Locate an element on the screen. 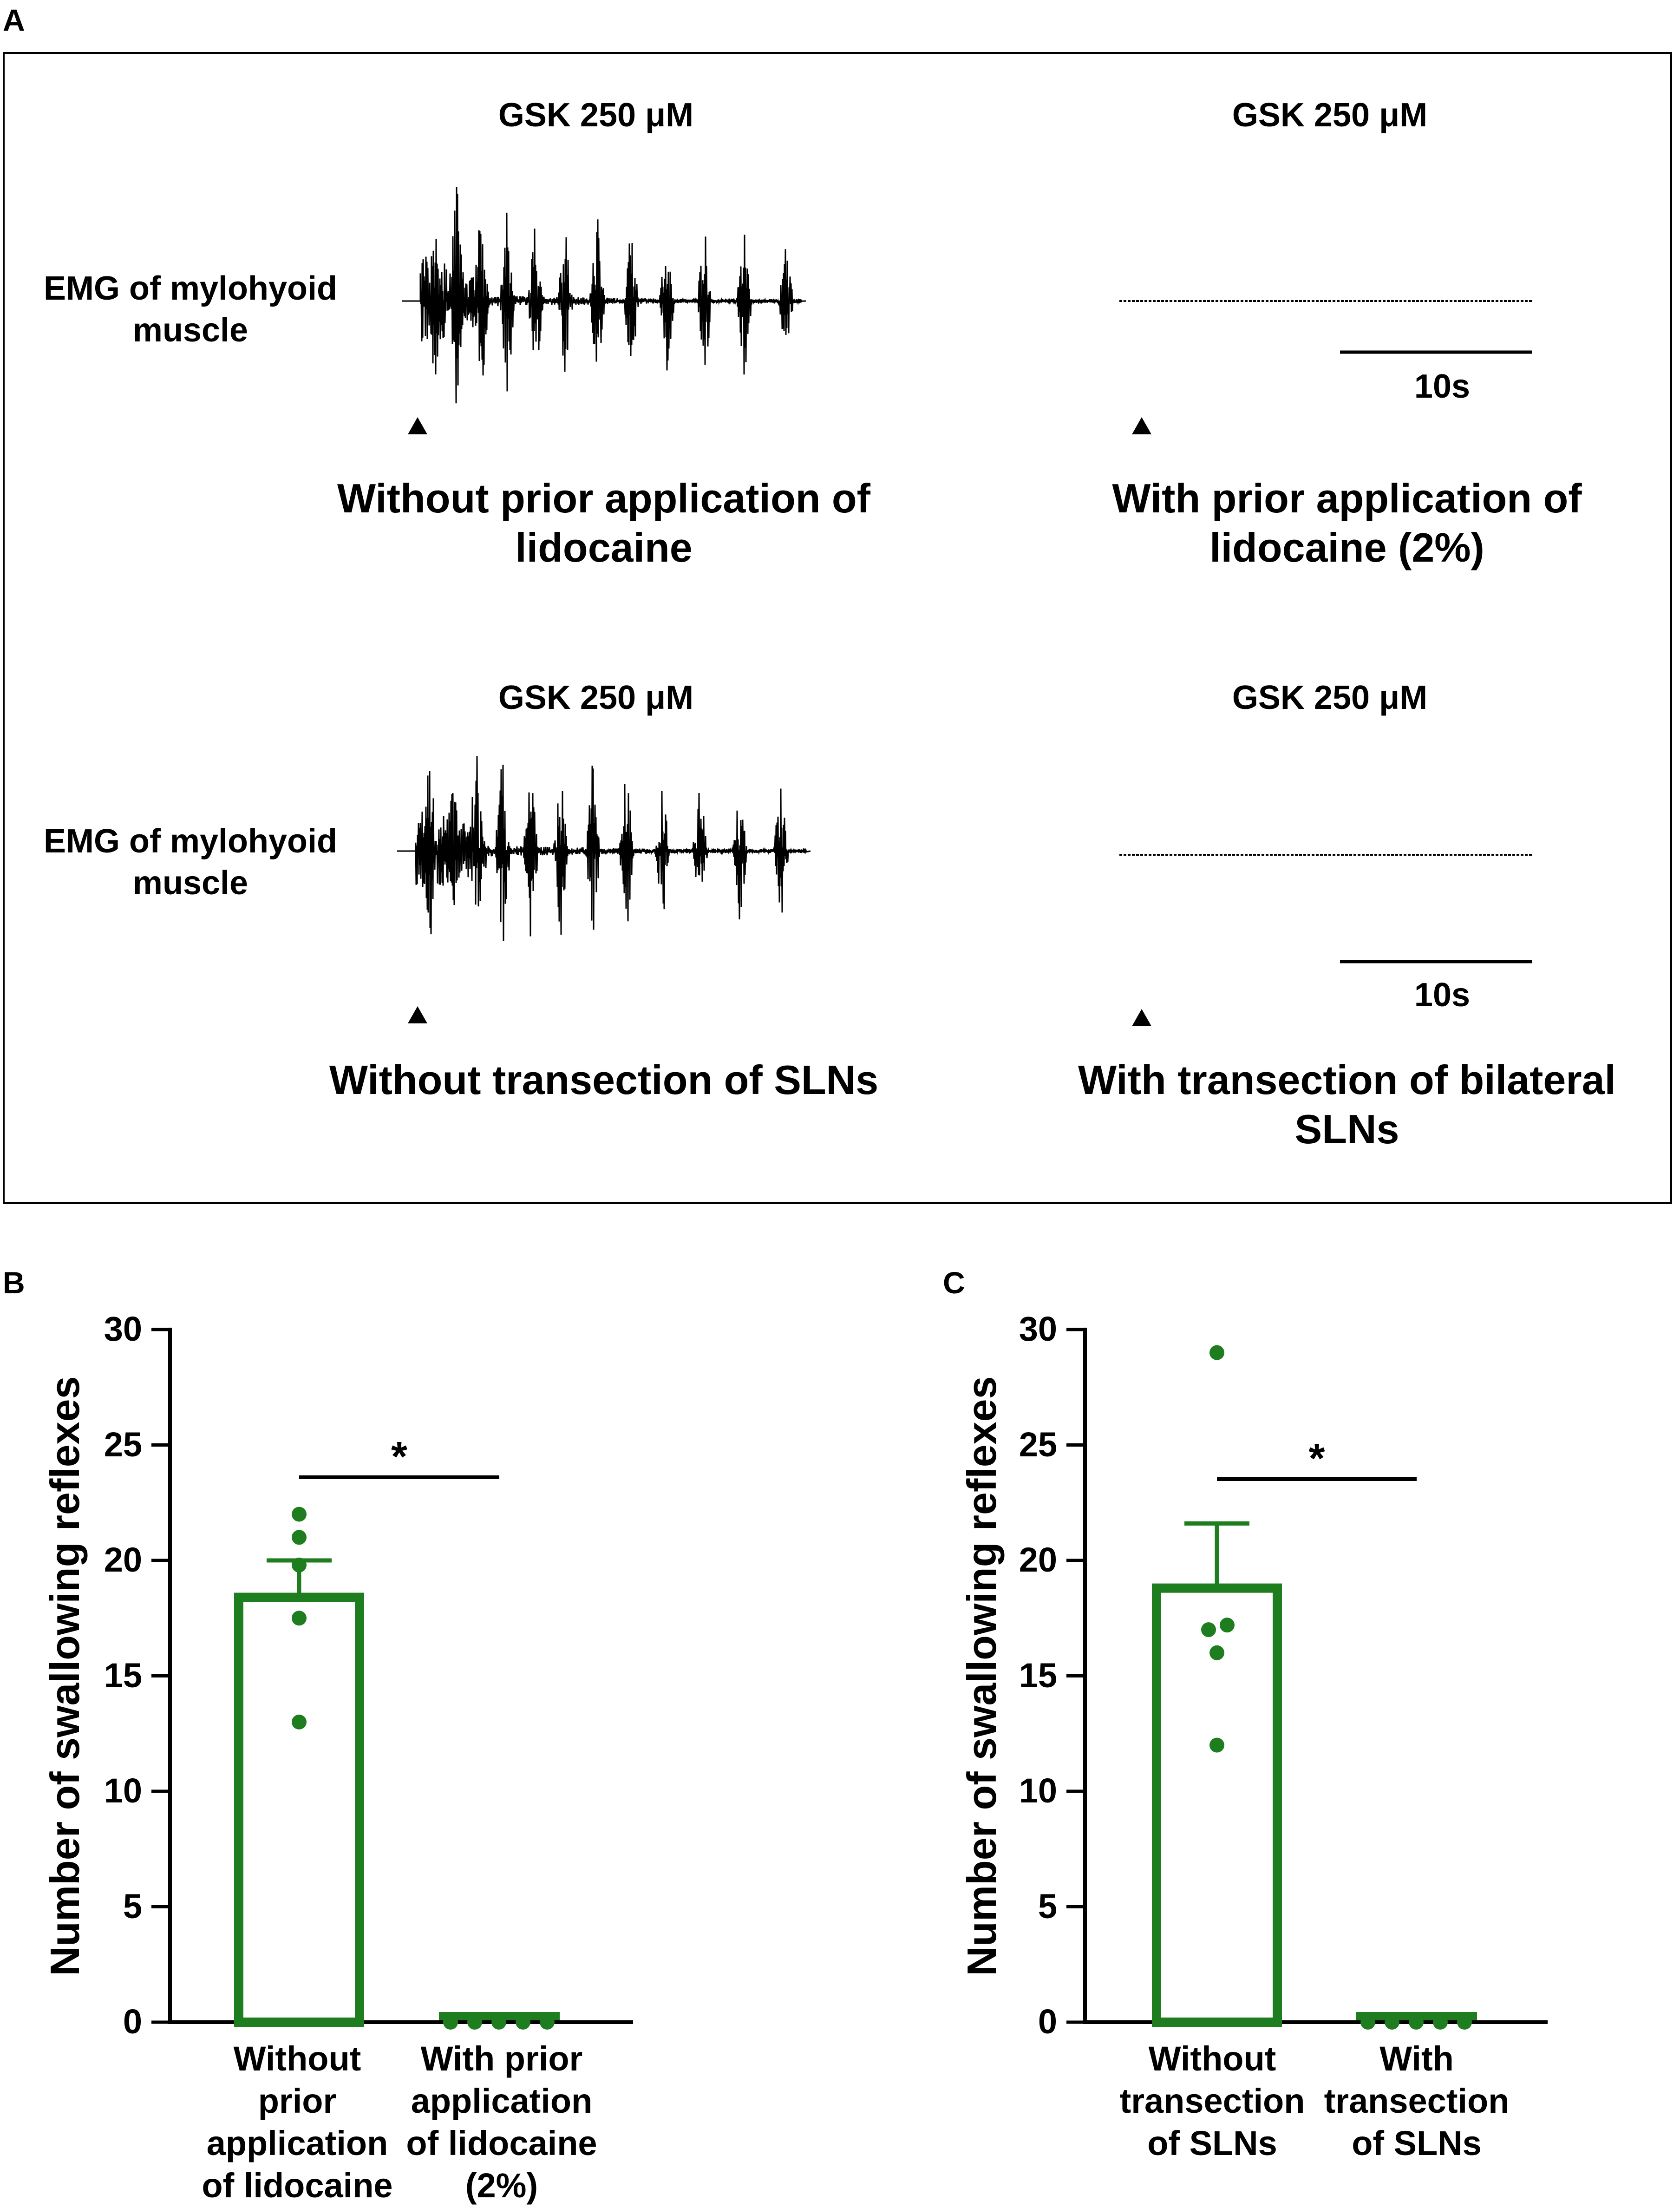 Image resolution: width=1680 pixels, height=2208 pixels. row1-left-header: GSK 250 μM is located at coordinates (596, 116).